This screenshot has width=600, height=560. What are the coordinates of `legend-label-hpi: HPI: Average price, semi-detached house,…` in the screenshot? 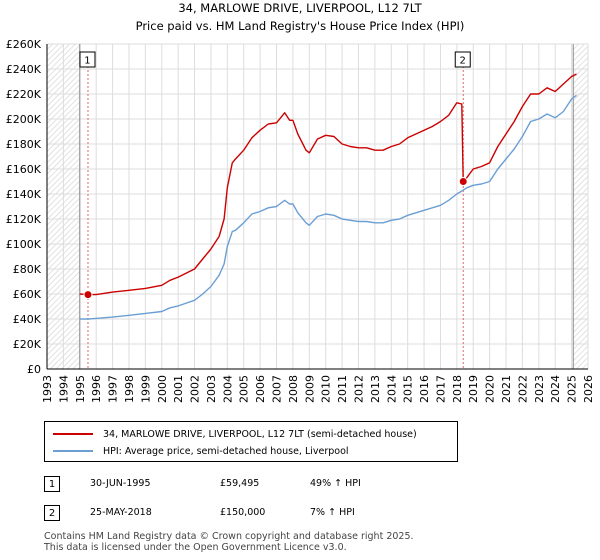 It's located at (226, 451).